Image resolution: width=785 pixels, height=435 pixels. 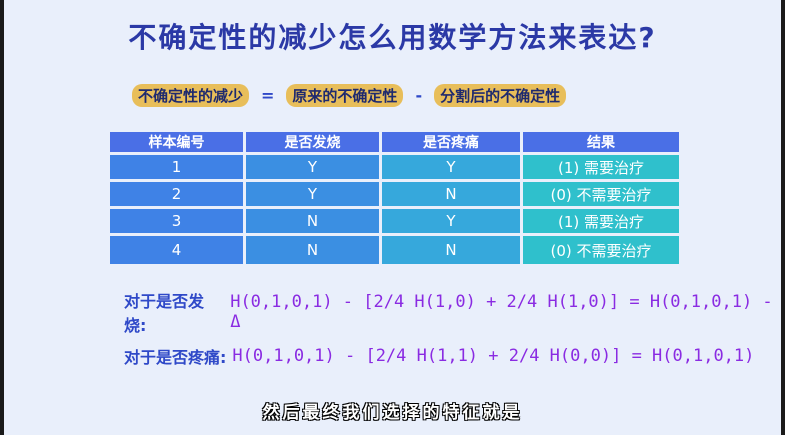 What do you see at coordinates (268, 95) in the screenshot?
I see `equals-sign: =` at bounding box center [268, 95].